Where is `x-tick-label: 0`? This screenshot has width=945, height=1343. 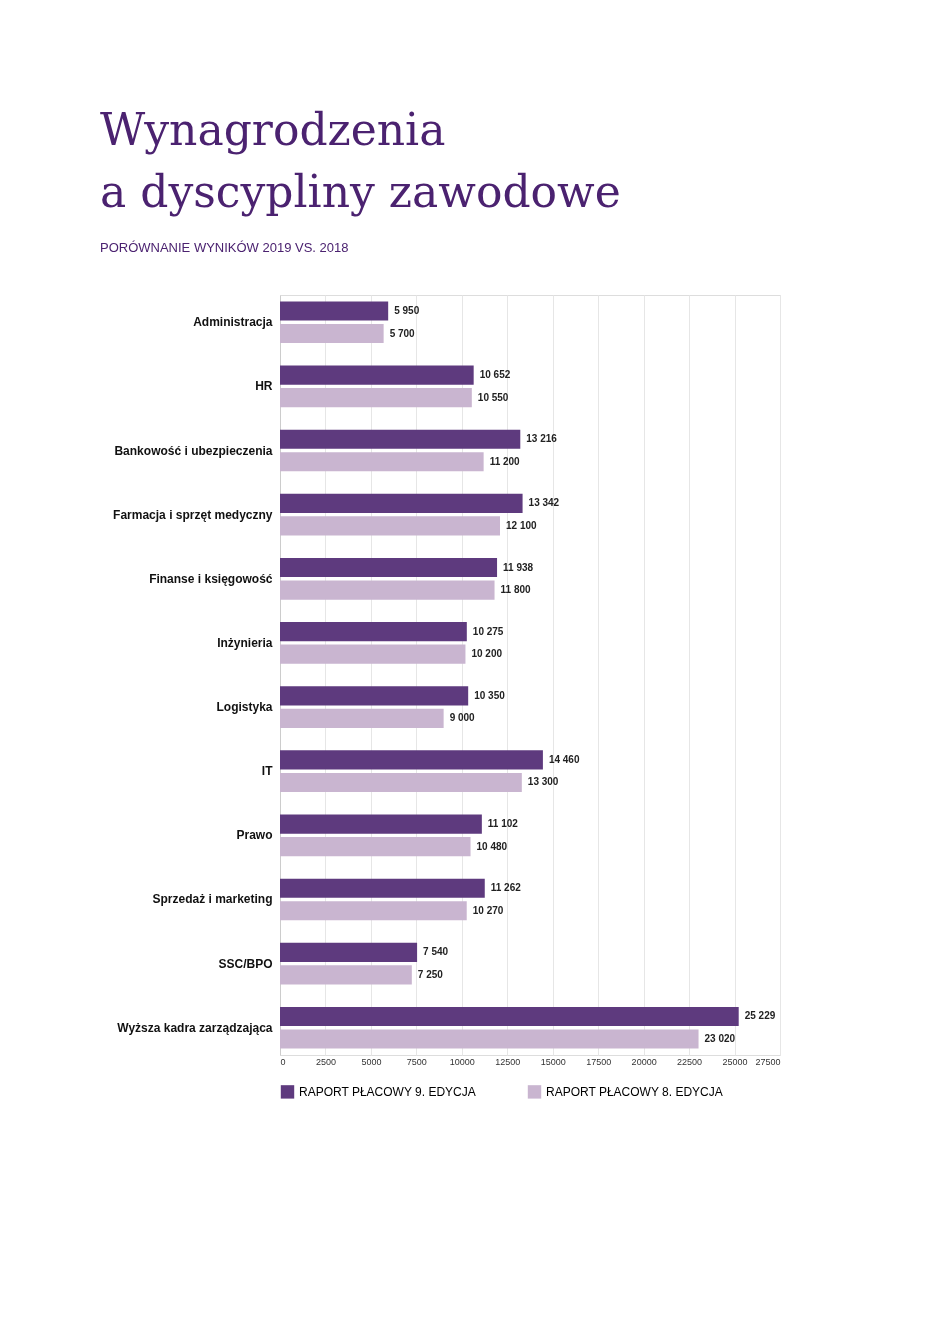
x-tick-label: 0 is located at coordinates (283, 1061).